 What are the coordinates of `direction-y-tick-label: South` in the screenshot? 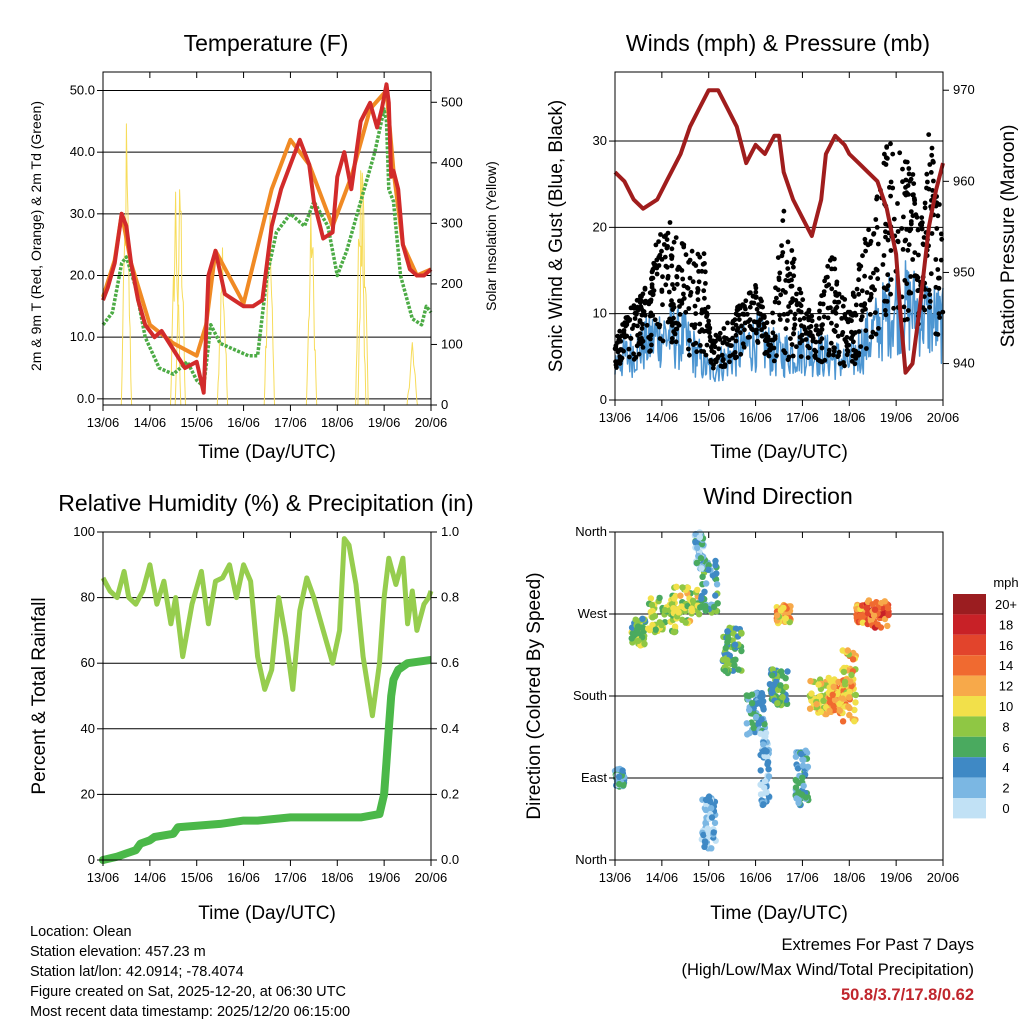 It's located at (590, 695).